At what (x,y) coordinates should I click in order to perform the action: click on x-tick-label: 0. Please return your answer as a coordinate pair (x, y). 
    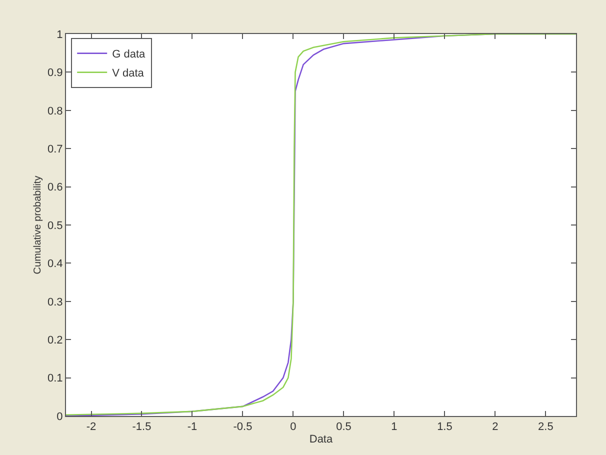
    Looking at the image, I should click on (293, 427).